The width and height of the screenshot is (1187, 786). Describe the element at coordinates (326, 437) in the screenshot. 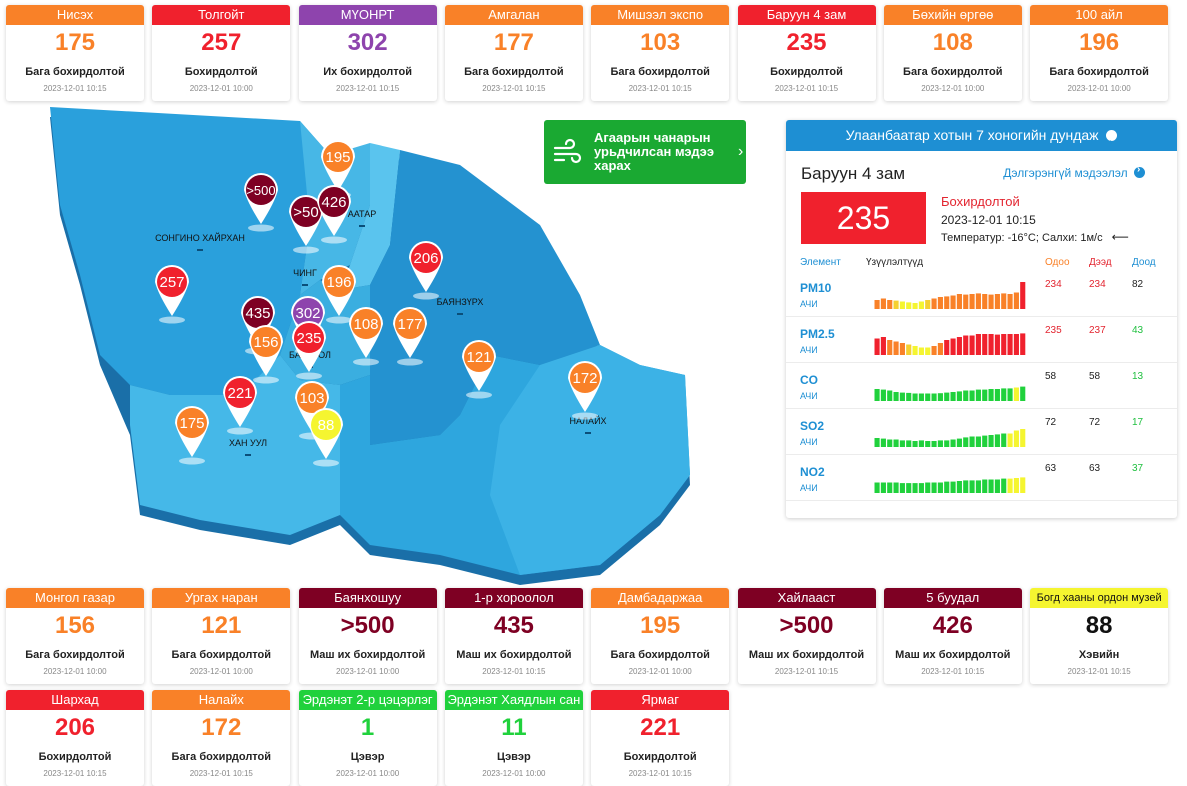

I see `map-pin: 88` at that location.